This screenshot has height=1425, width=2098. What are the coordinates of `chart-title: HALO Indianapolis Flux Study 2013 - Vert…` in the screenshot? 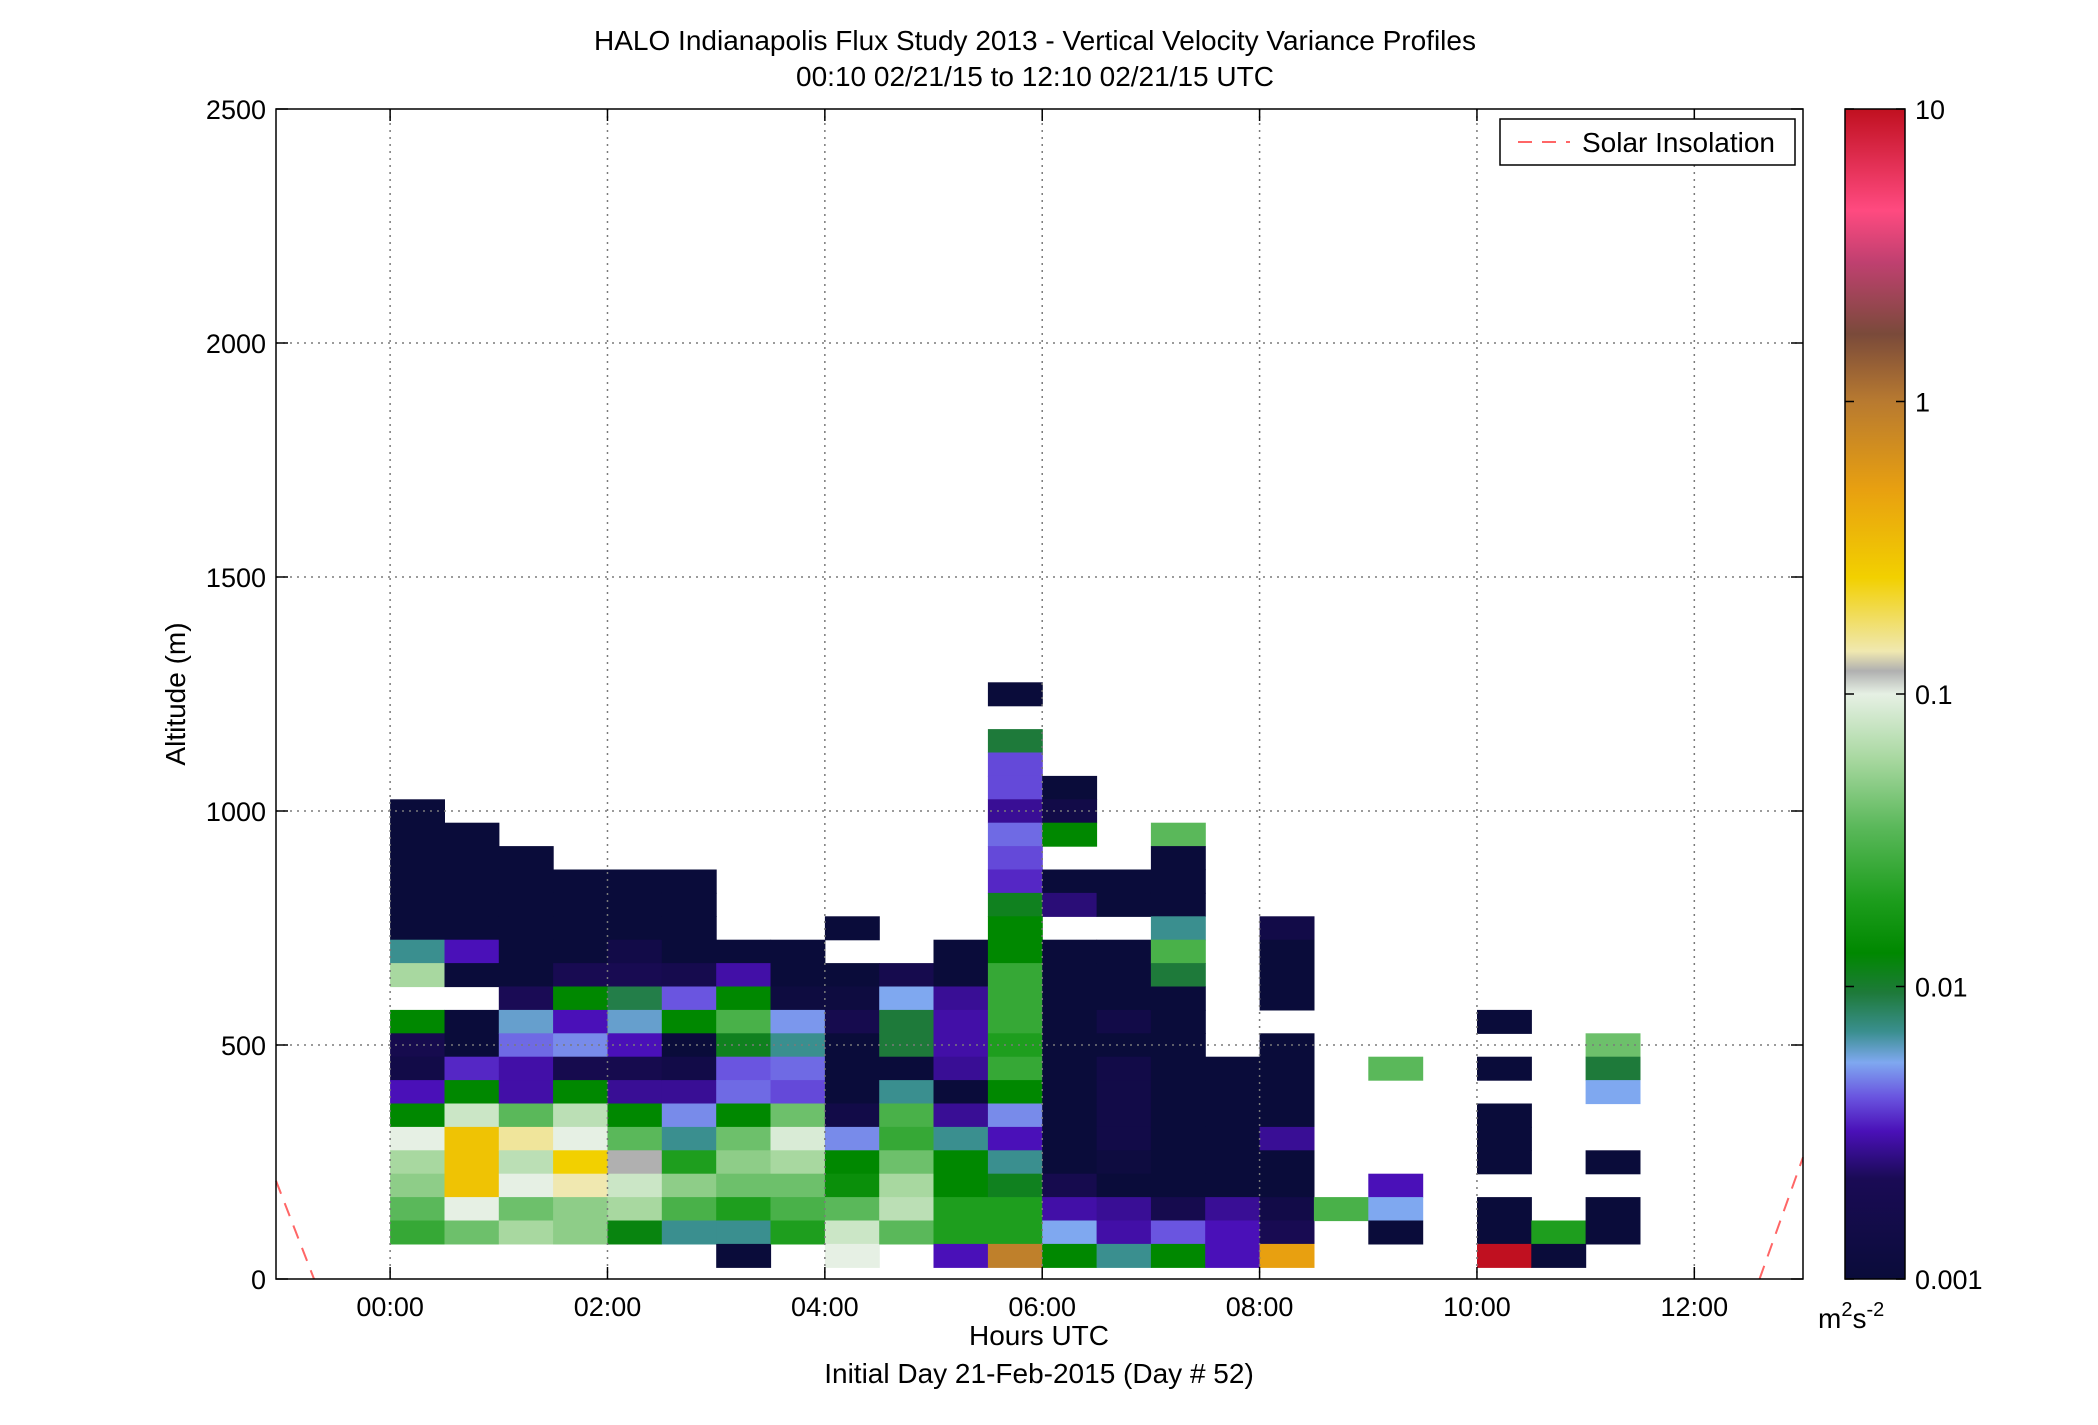 It's located at (1035, 40).